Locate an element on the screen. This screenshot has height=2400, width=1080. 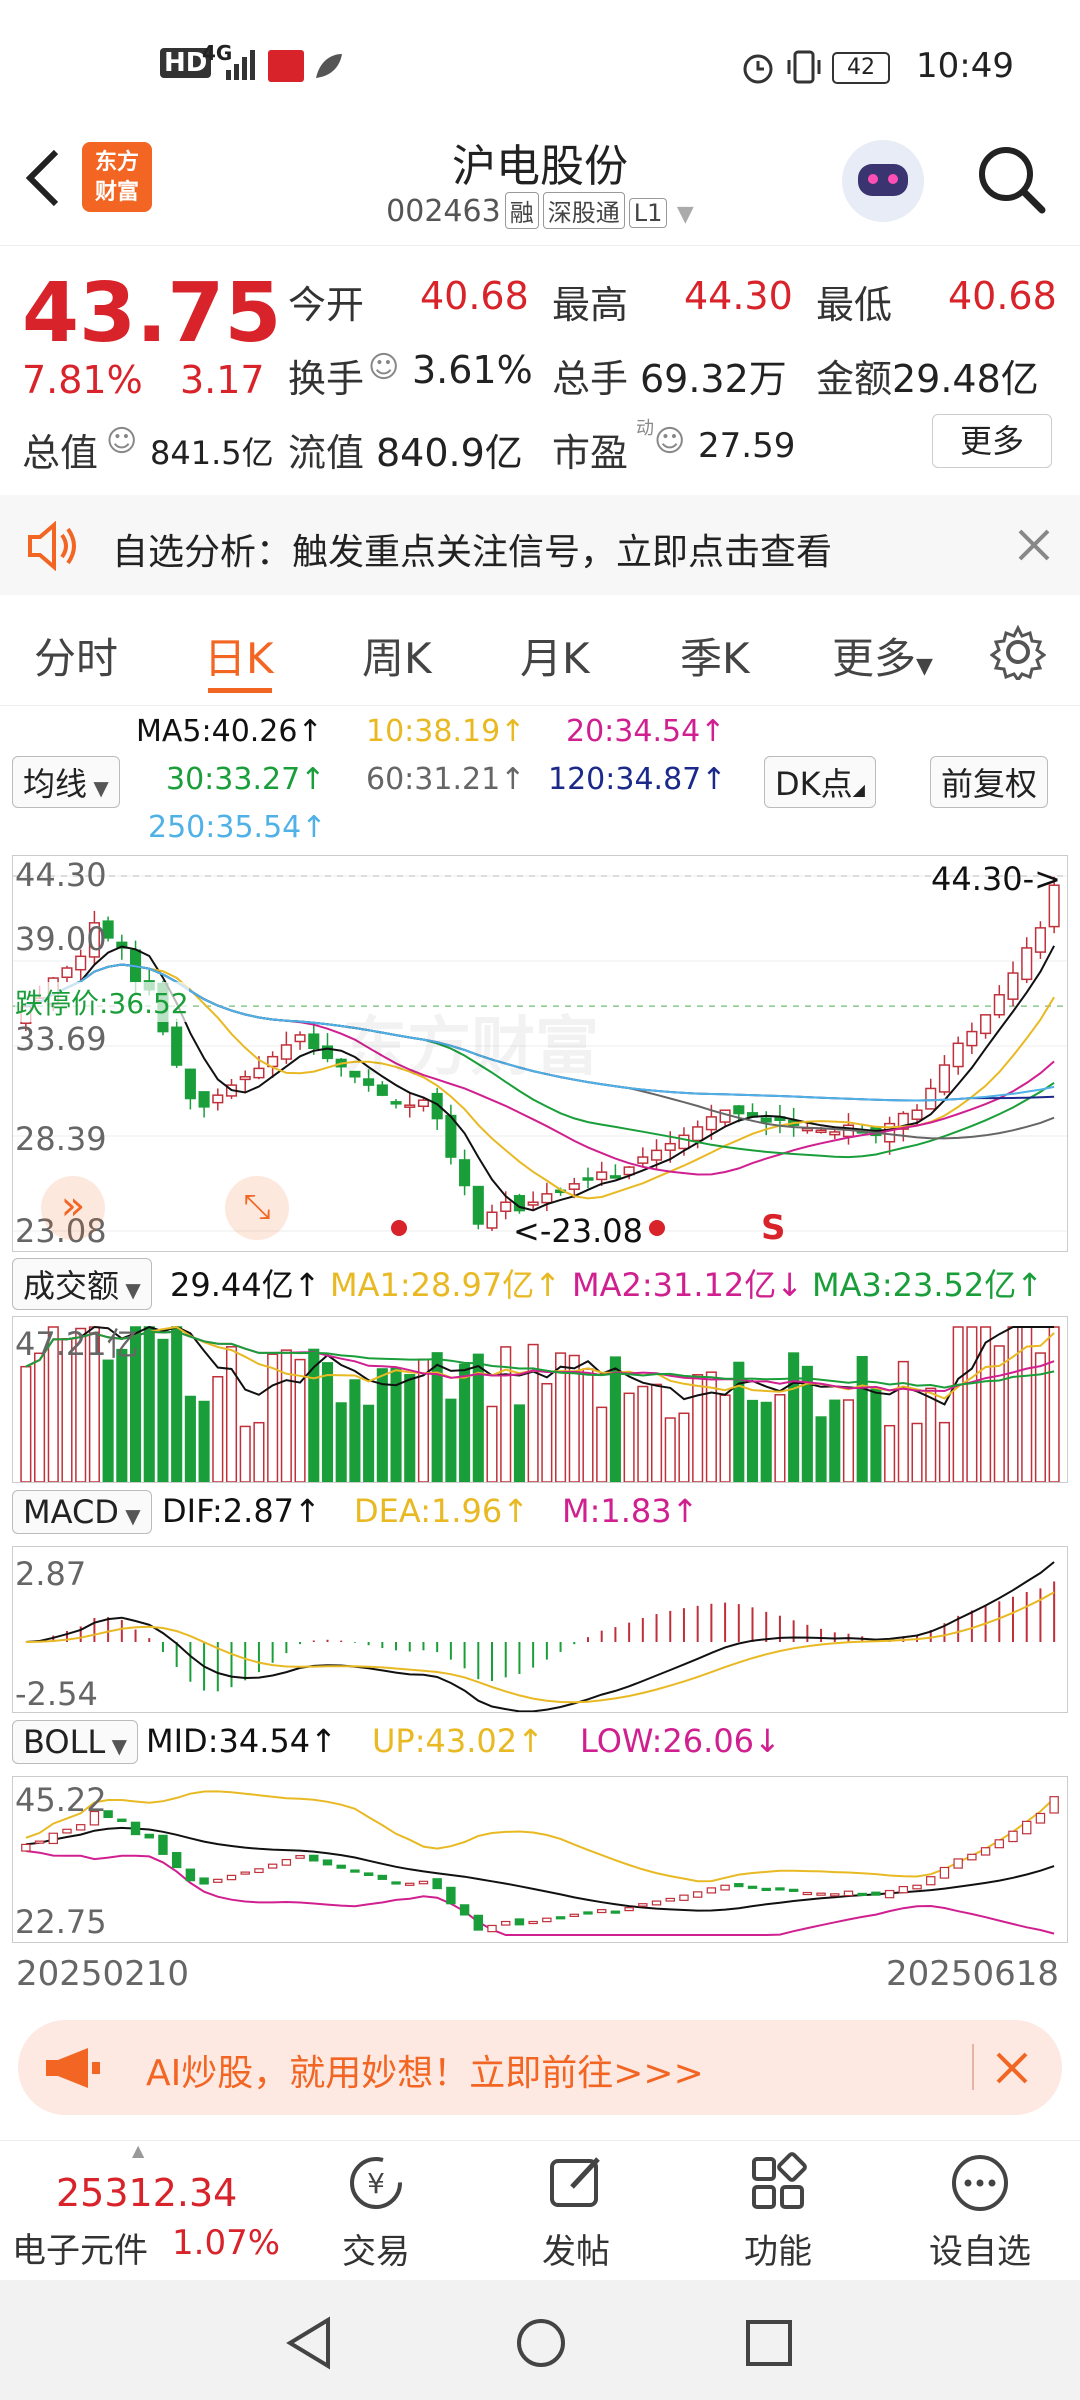
macd-chart: 2.87 -2.54 is located at coordinates (540, 1629).